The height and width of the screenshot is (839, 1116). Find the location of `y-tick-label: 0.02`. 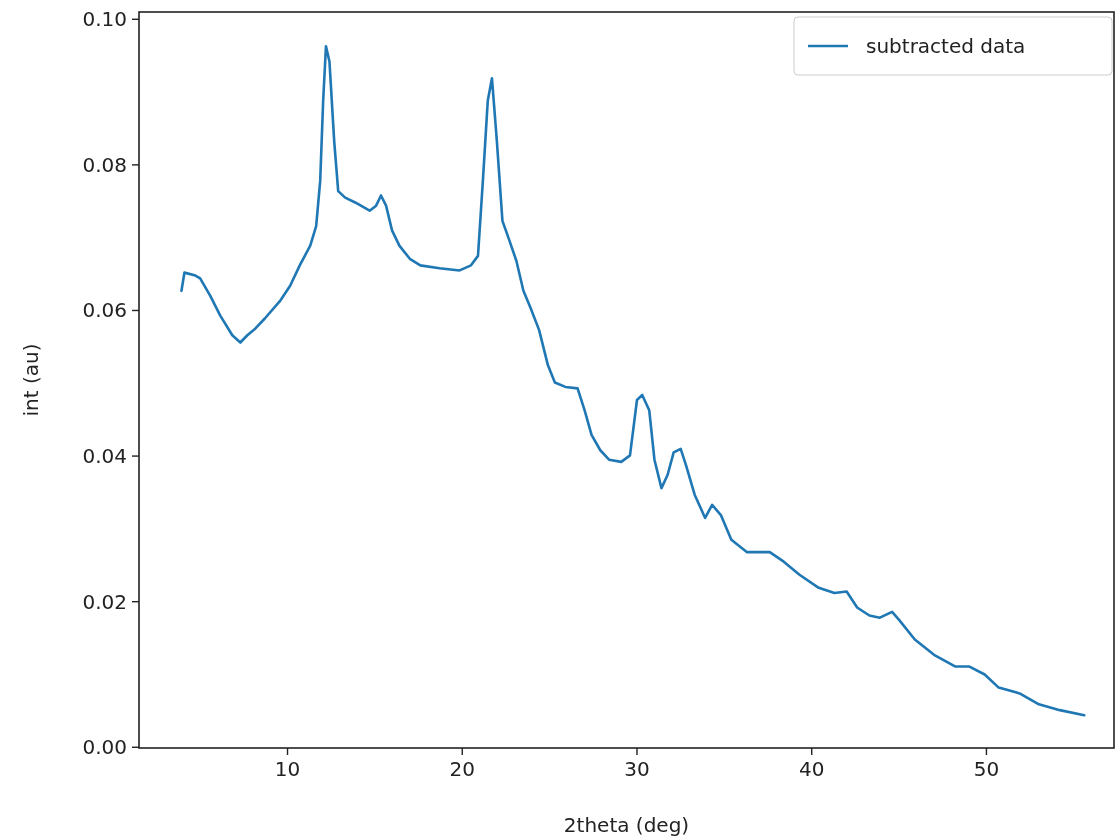

y-tick-label: 0.02 is located at coordinates (104, 601).